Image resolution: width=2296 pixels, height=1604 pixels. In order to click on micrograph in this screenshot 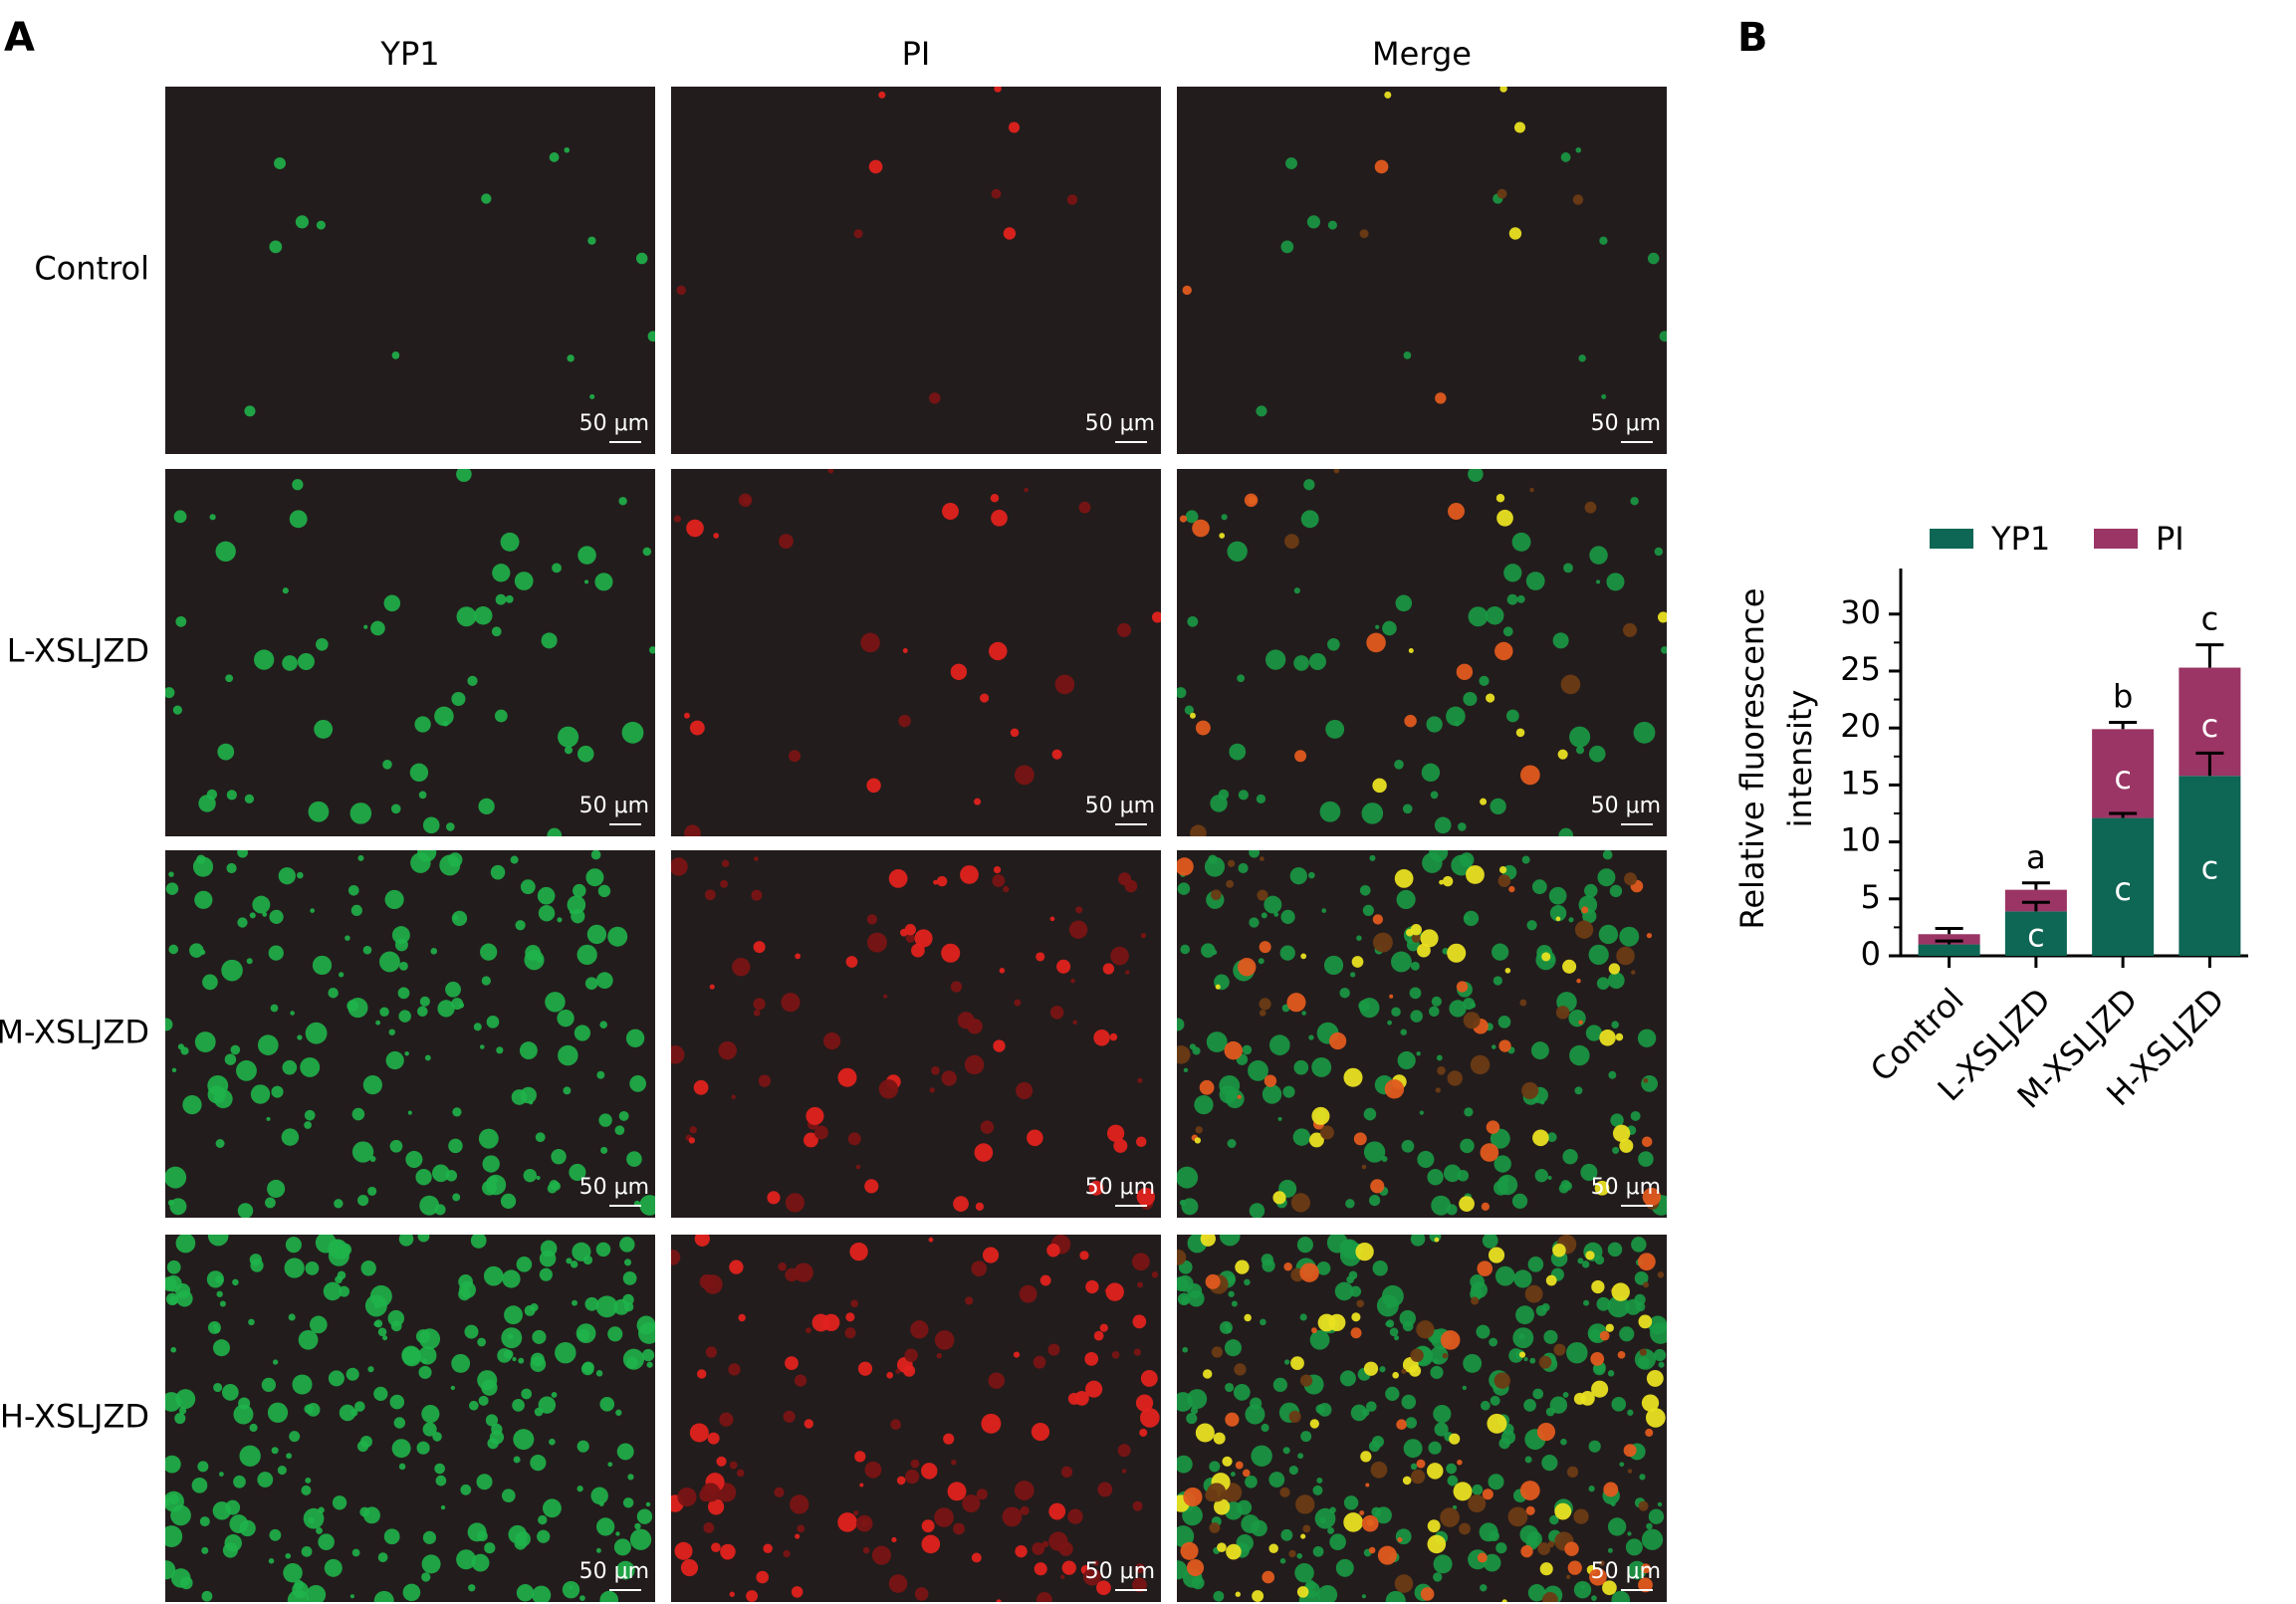, I will do `click(1422, 270)`.